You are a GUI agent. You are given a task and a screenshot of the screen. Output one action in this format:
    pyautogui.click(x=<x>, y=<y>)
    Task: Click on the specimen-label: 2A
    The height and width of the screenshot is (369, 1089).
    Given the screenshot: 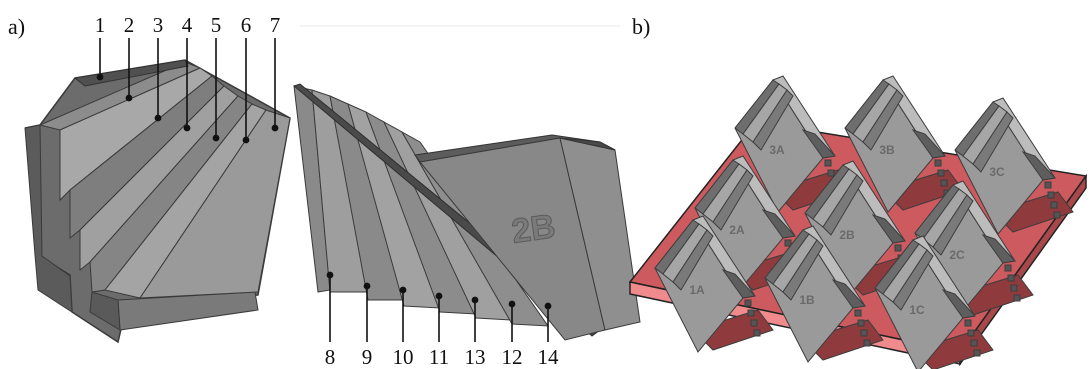 What is the action you would take?
    pyautogui.click(x=737, y=230)
    